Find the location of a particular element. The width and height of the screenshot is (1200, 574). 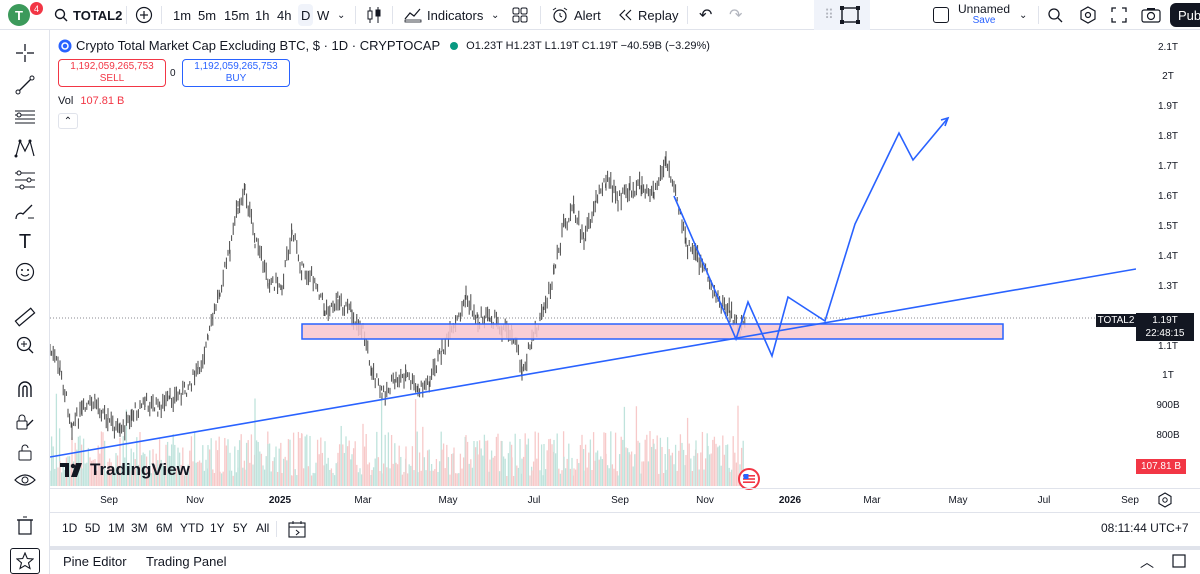

volume-legend: Vol 107.81 B is located at coordinates (91, 101).